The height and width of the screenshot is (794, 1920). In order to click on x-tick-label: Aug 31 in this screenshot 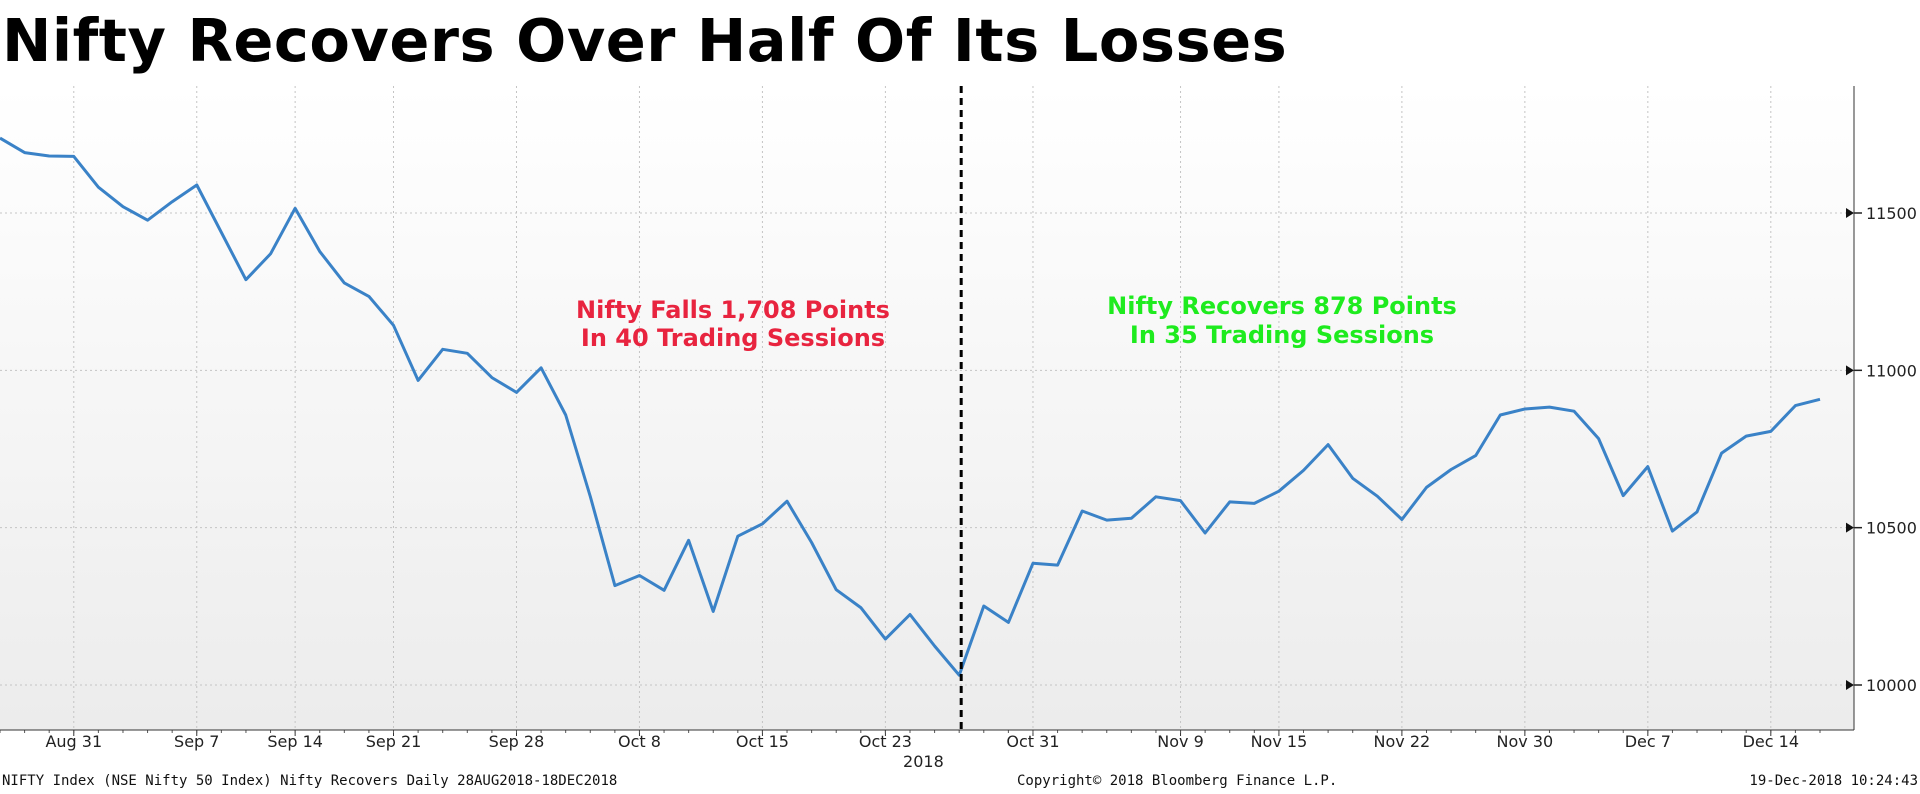, I will do `click(73, 741)`.